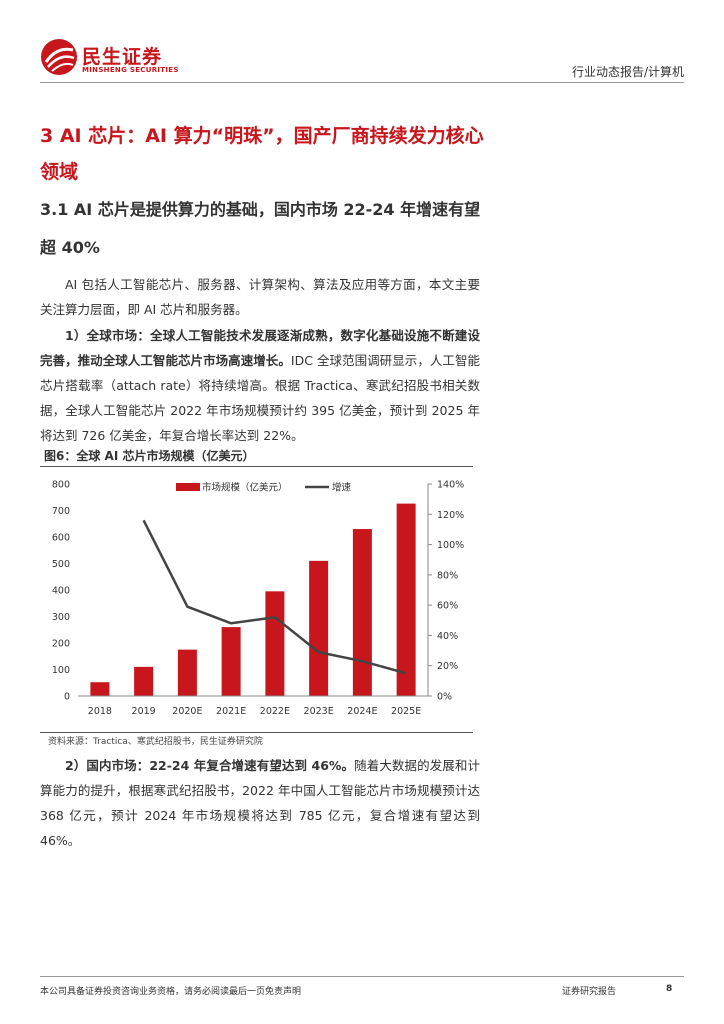  I want to click on right-tick-label: 0%, so click(444, 697).